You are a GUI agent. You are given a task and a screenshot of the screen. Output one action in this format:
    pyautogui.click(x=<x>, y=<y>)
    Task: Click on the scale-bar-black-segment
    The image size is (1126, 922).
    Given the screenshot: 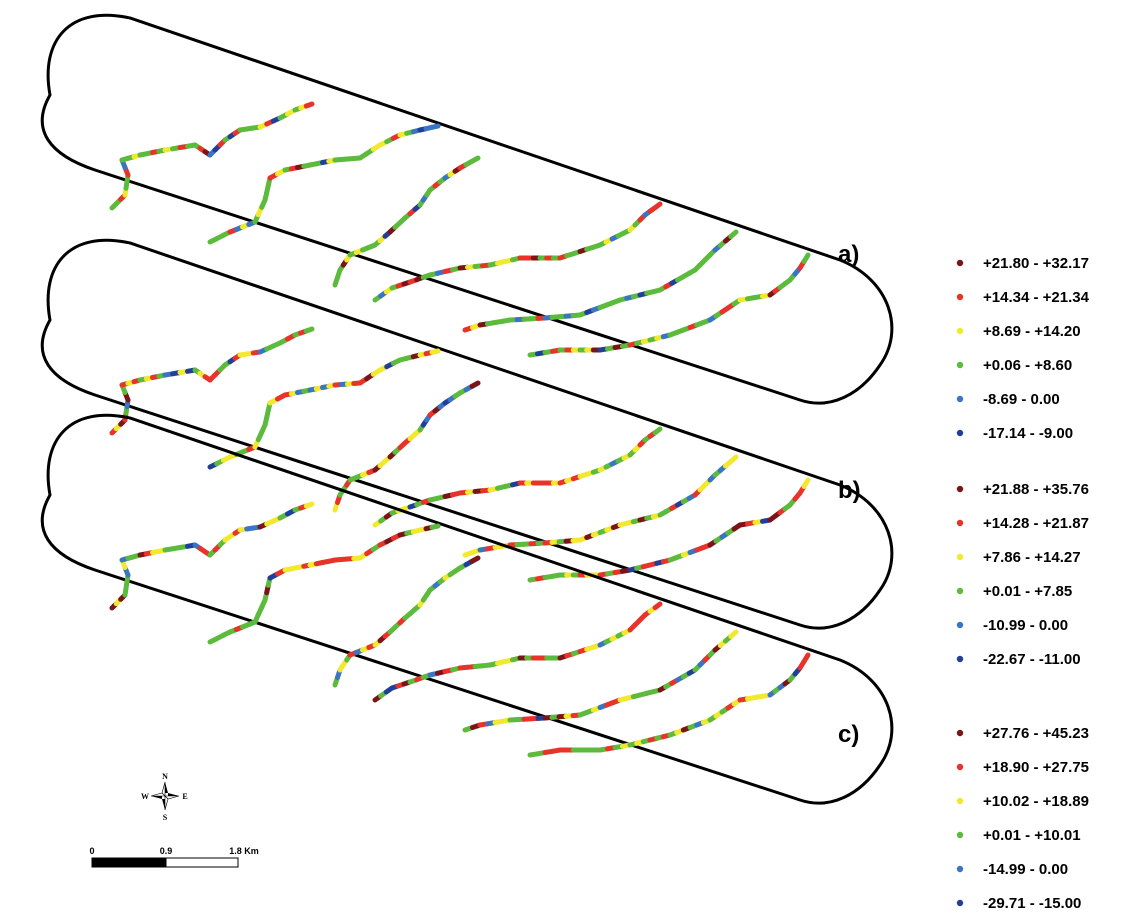 What is the action you would take?
    pyautogui.click(x=129, y=862)
    